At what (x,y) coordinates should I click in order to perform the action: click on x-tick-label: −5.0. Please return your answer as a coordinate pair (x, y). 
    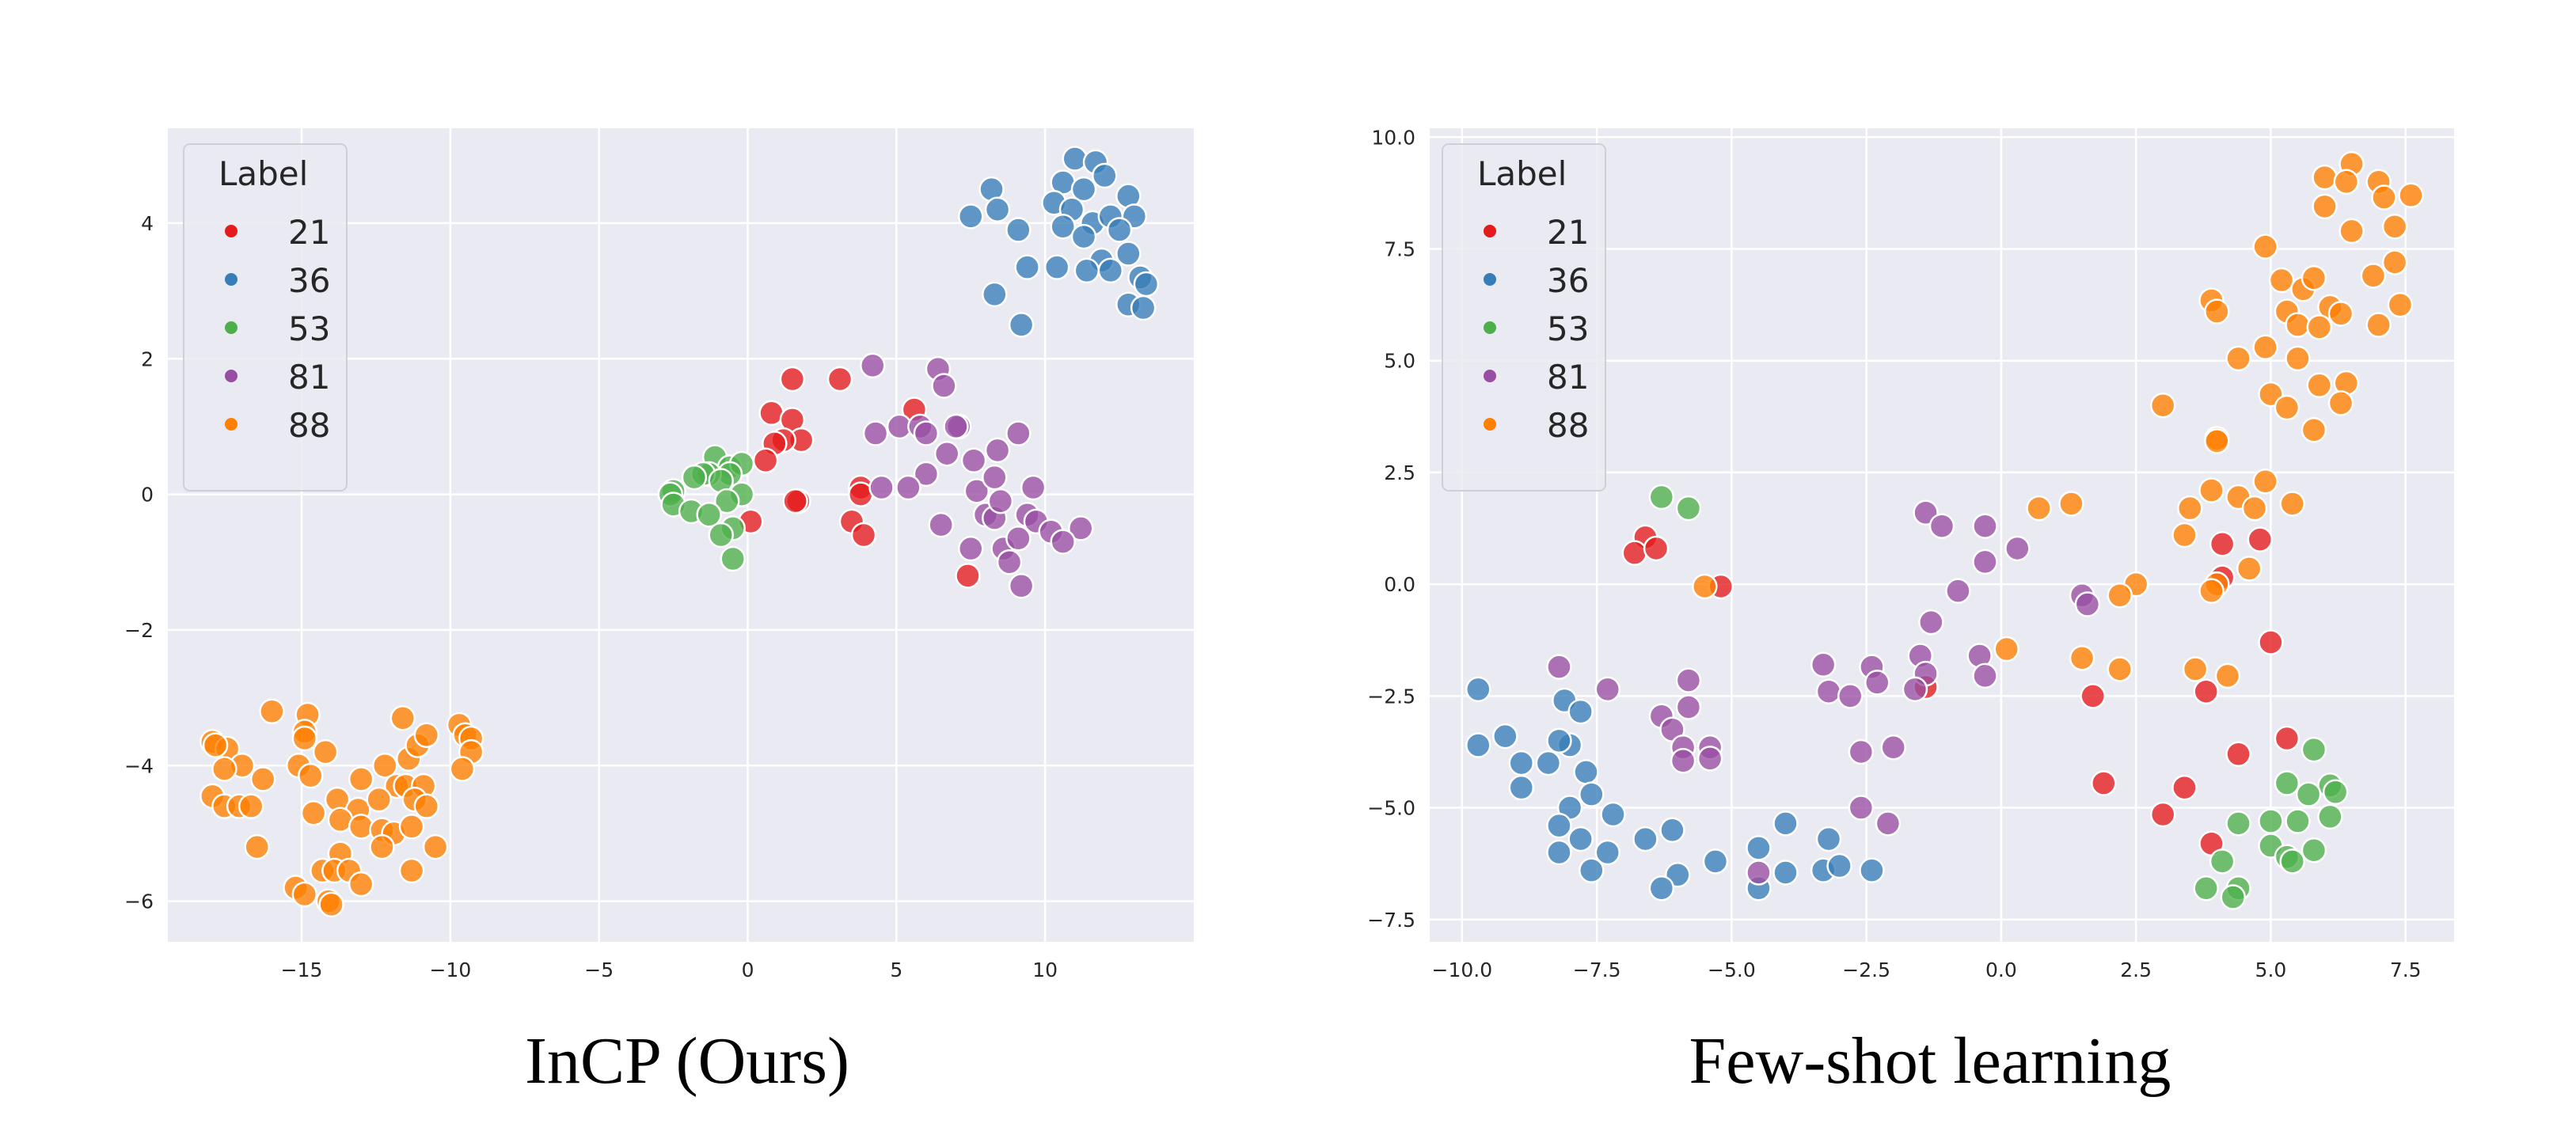
    Looking at the image, I should click on (1732, 970).